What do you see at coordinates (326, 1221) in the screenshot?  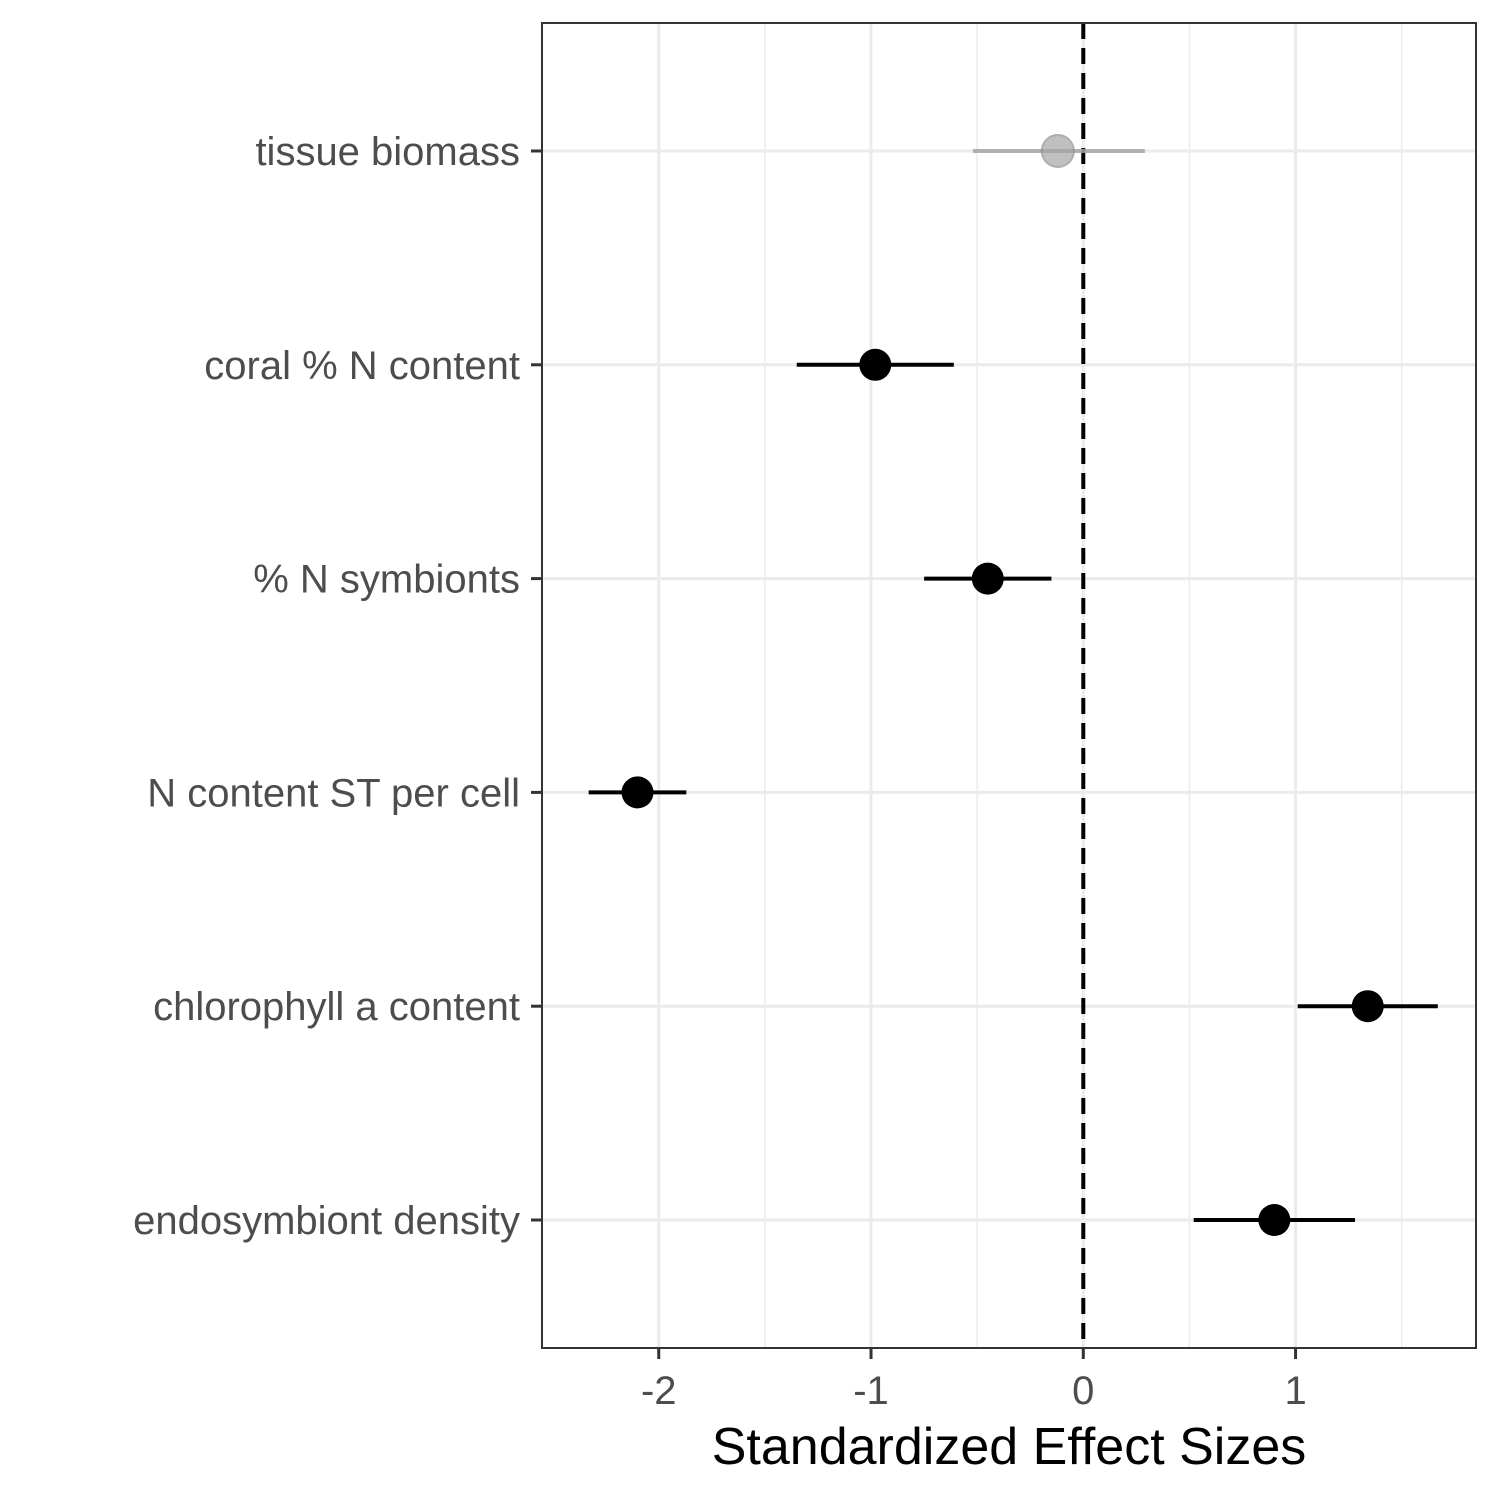 I see `y-tick-label: endosymbiont density` at bounding box center [326, 1221].